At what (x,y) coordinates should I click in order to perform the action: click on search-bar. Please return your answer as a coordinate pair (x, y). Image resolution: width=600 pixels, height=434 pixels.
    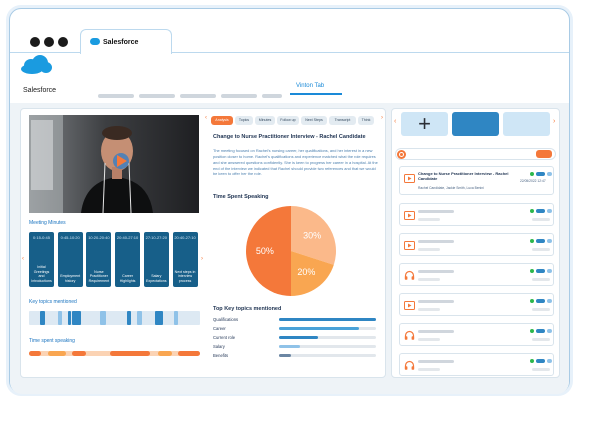
    Looking at the image, I should click on (475, 154).